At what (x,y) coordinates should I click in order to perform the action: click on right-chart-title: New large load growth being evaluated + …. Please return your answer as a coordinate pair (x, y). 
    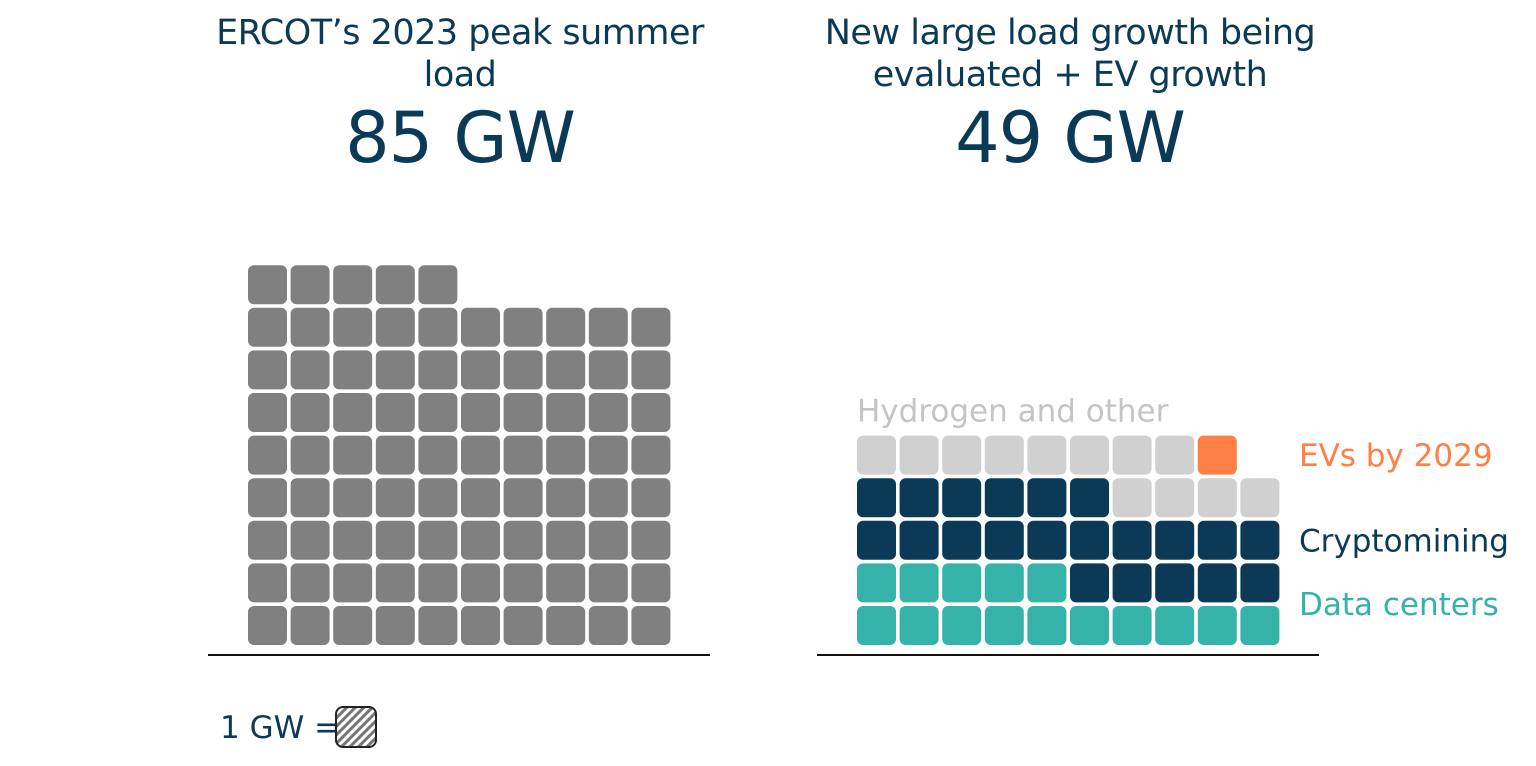
    Looking at the image, I should click on (1070, 54).